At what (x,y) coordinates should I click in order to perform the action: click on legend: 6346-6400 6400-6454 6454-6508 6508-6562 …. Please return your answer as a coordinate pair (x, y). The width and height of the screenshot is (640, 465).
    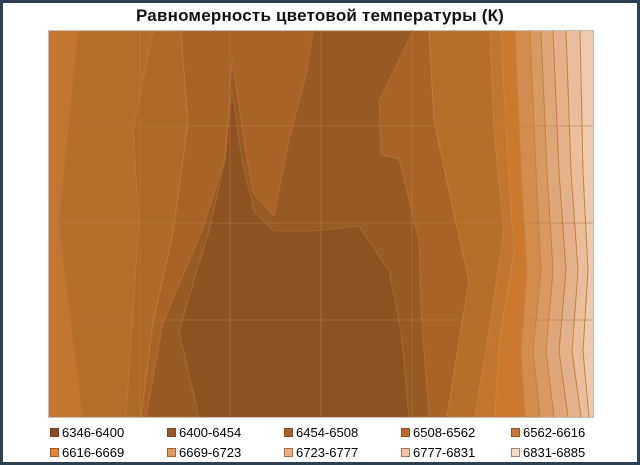
    Looking at the image, I should click on (337, 442).